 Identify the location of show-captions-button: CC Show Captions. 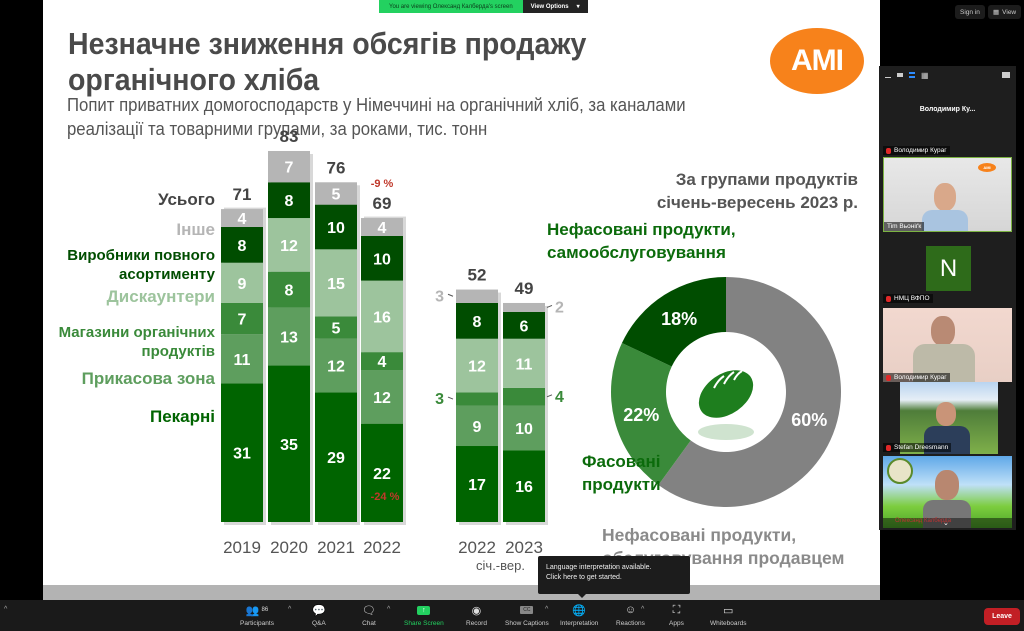
(527, 615).